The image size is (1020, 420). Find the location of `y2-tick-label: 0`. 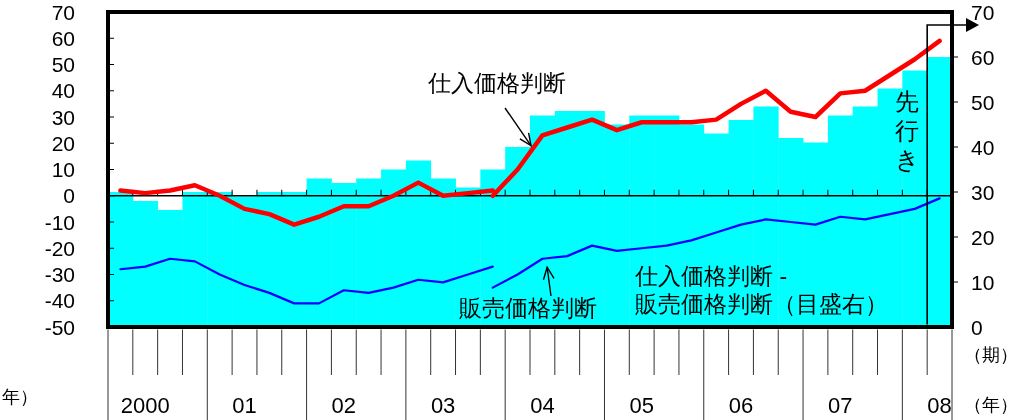

y2-tick-label: 0 is located at coordinates (977, 327).